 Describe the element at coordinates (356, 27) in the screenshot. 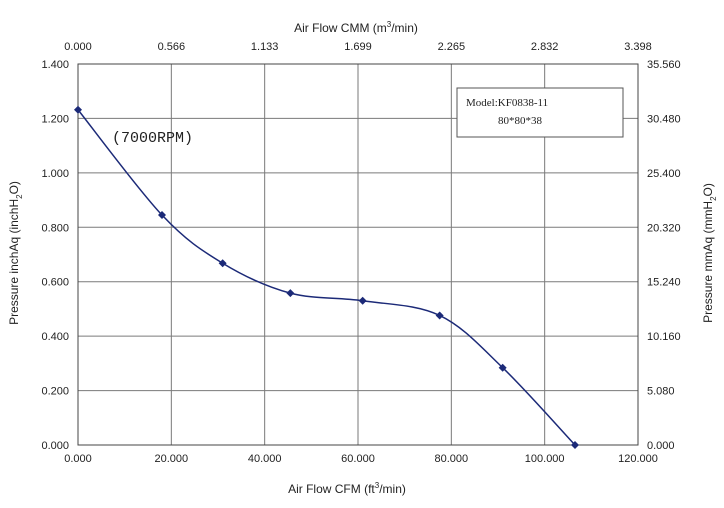

I see `x-top-axis-title: Air Flow CMM (m3/min)` at that location.